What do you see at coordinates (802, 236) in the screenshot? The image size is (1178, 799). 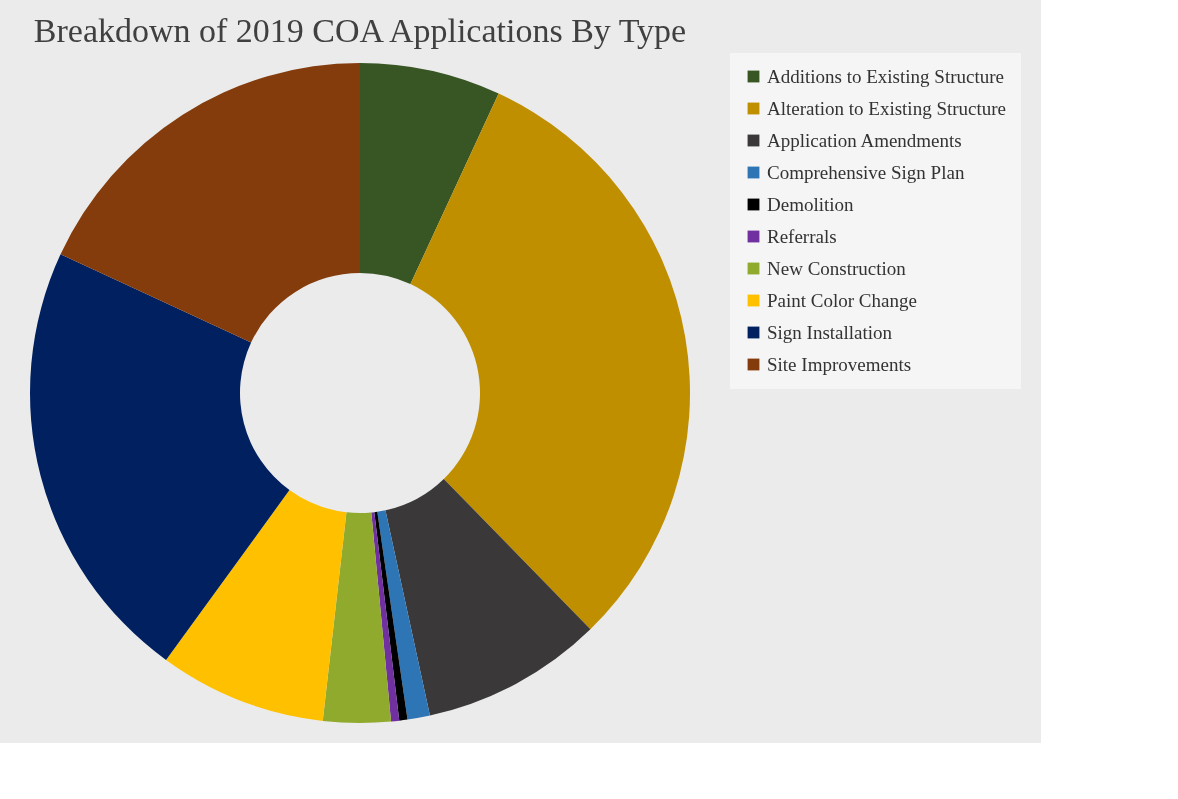 I see `legend-label: Referrals` at bounding box center [802, 236].